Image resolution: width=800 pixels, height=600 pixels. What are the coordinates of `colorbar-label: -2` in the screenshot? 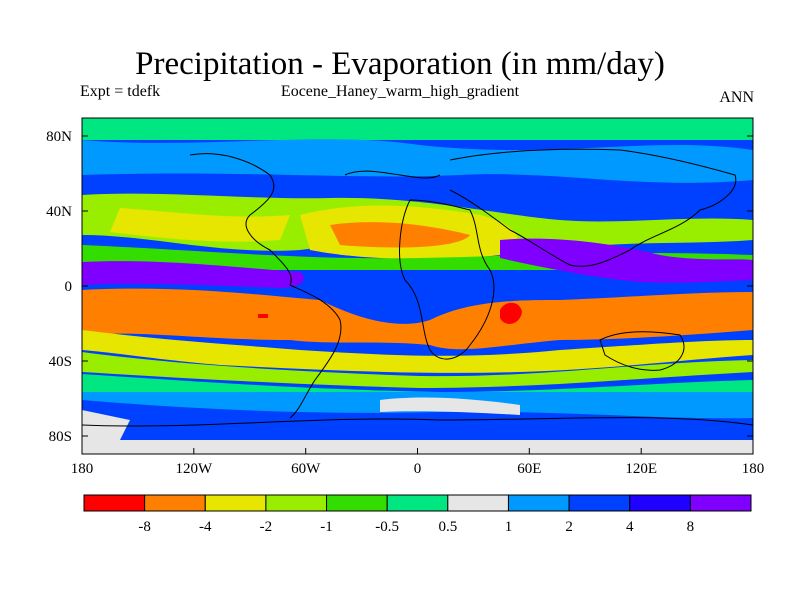 It's located at (266, 527).